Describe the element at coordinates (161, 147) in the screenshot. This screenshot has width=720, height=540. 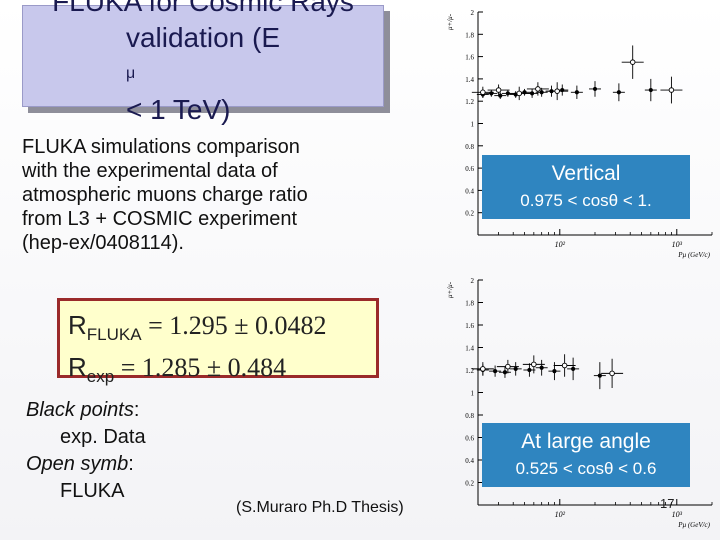
I see `intro-line: FLUKA simulations comparison` at that location.